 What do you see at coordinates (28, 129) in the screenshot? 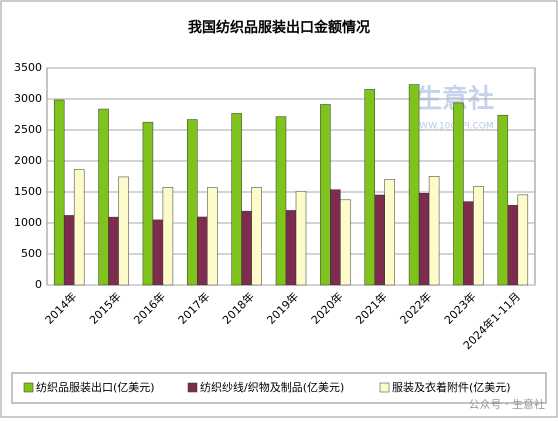
I see `y-tick-label: 2500` at bounding box center [28, 129].